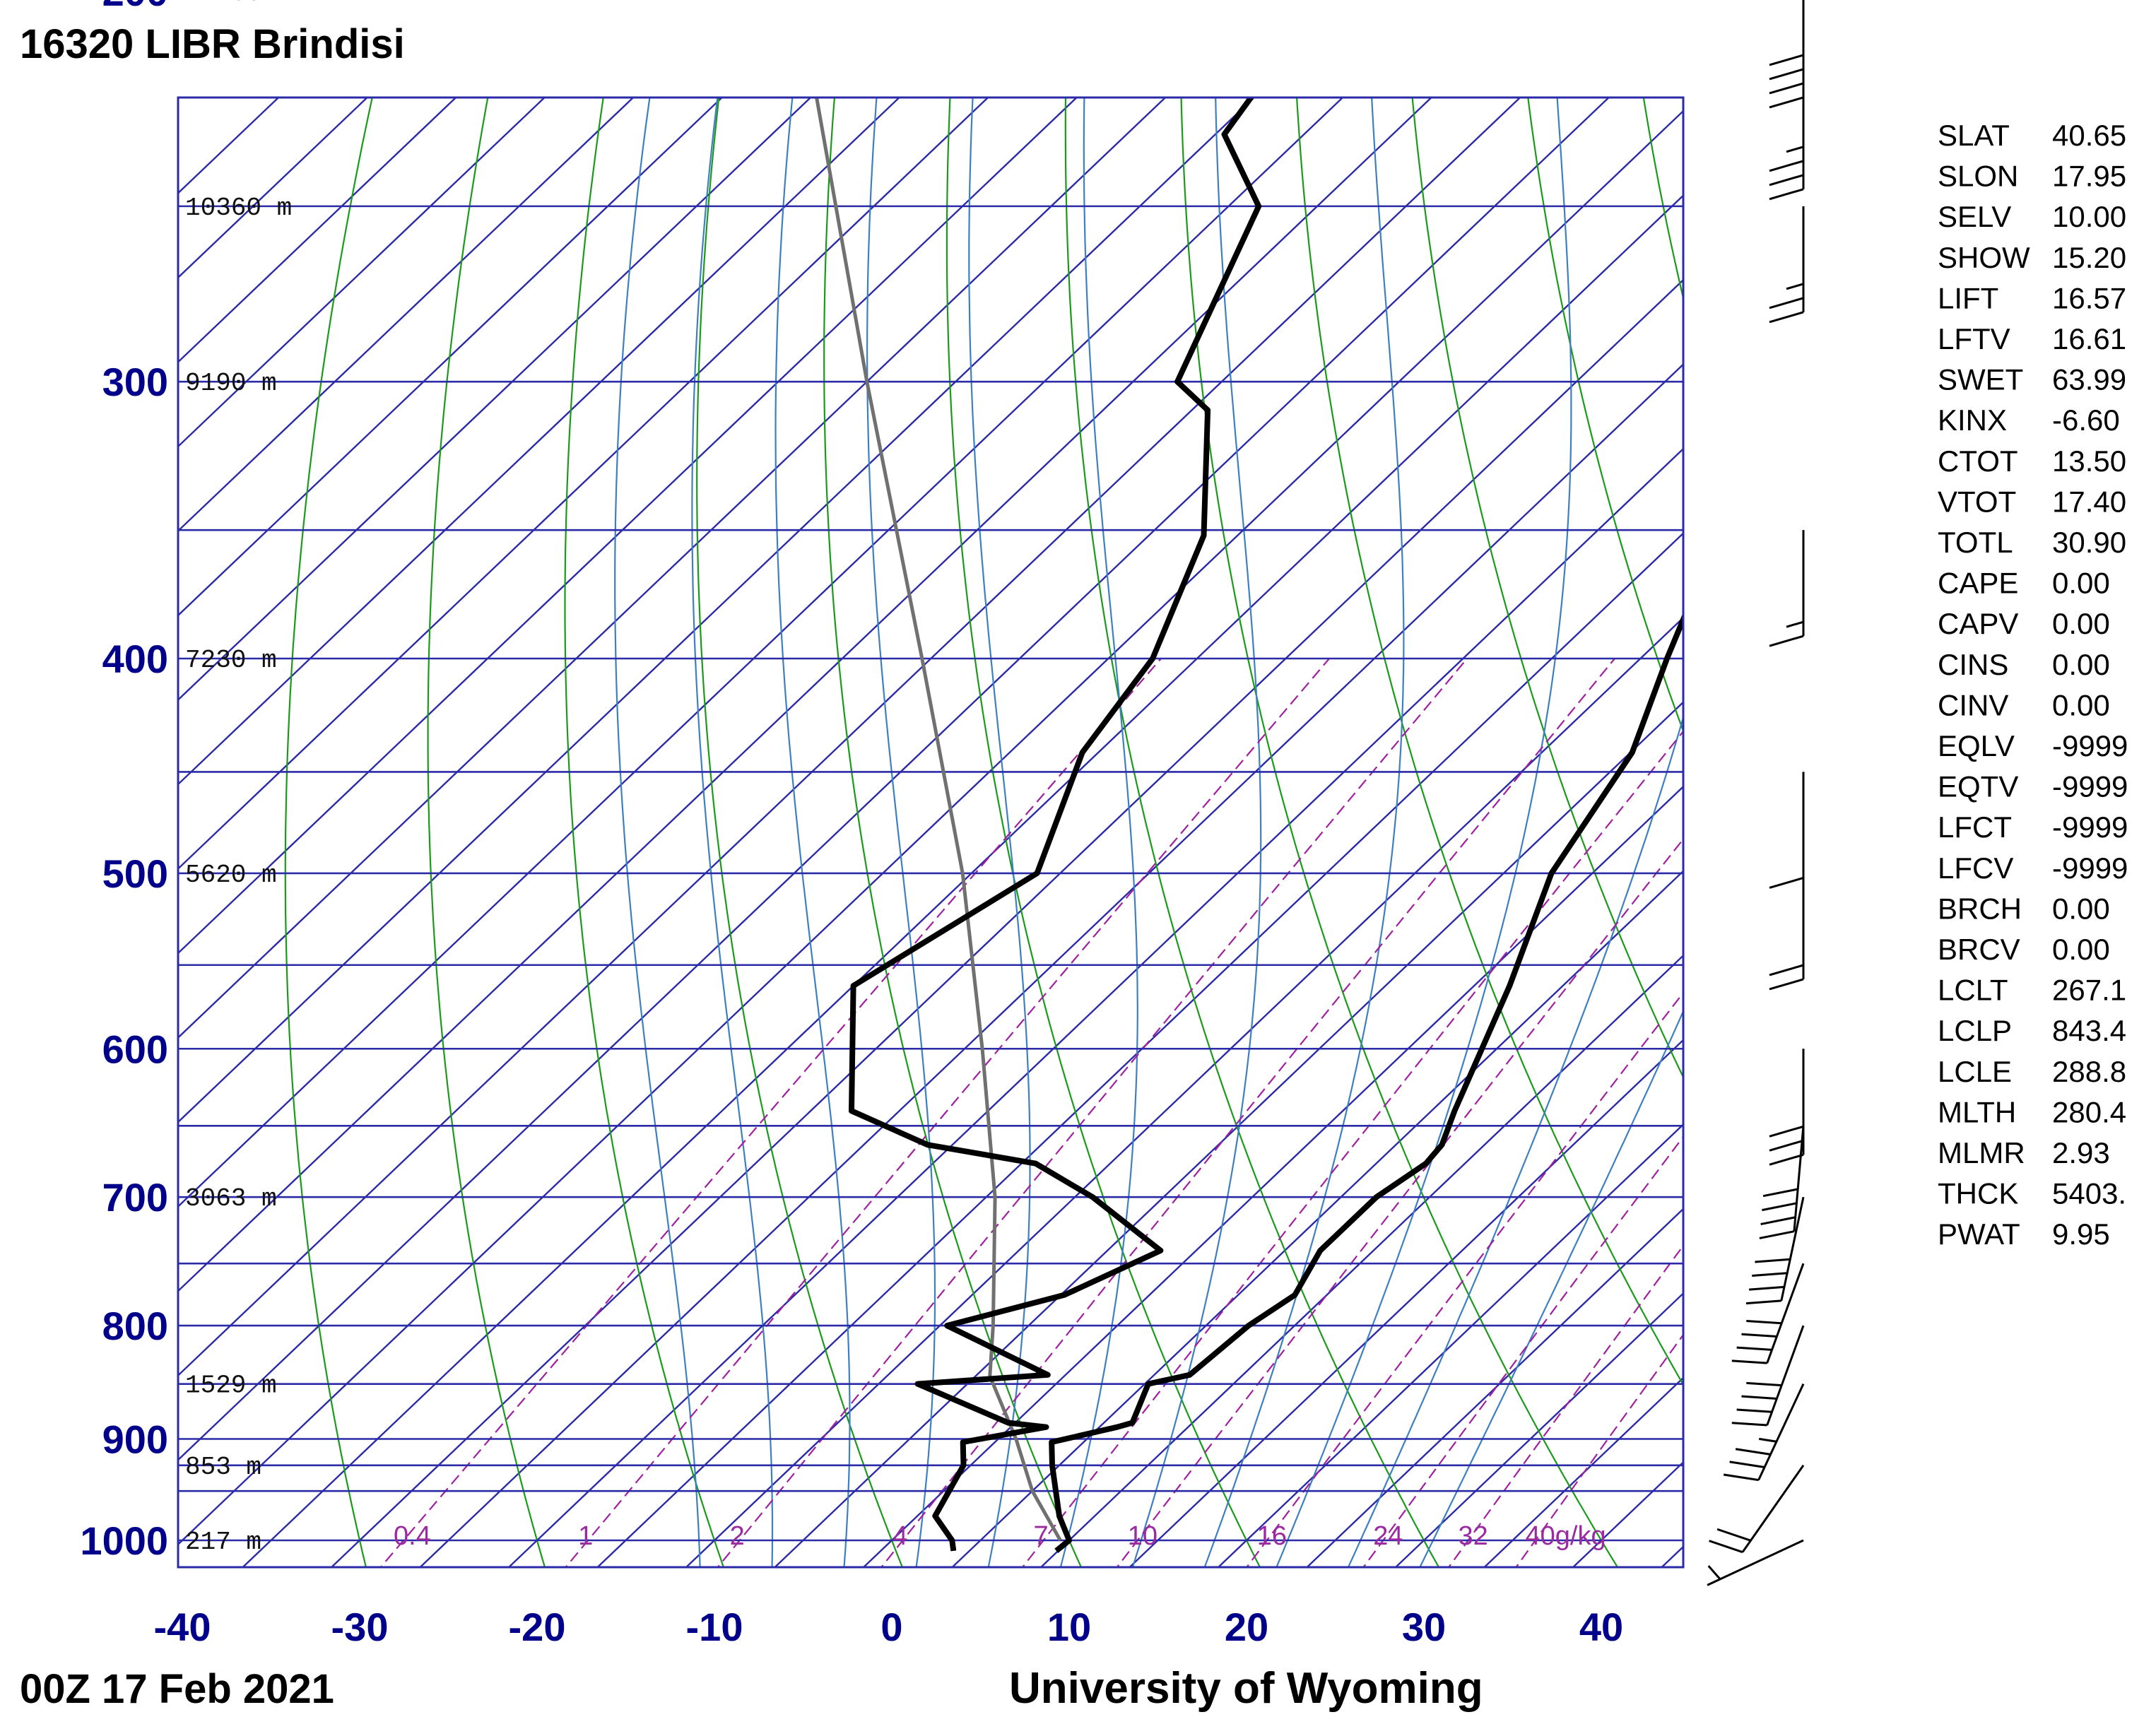 Image resolution: width=2156 pixels, height=1729 pixels. What do you see at coordinates (1978, 461) in the screenshot?
I see `index-name: CTOT` at bounding box center [1978, 461].